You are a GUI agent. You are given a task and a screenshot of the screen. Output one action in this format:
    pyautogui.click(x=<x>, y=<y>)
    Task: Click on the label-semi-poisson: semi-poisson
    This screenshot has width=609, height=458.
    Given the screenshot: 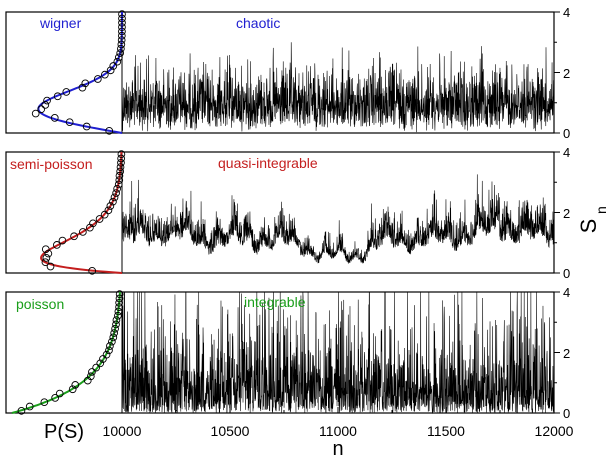 What is the action you would take?
    pyautogui.click(x=51, y=164)
    